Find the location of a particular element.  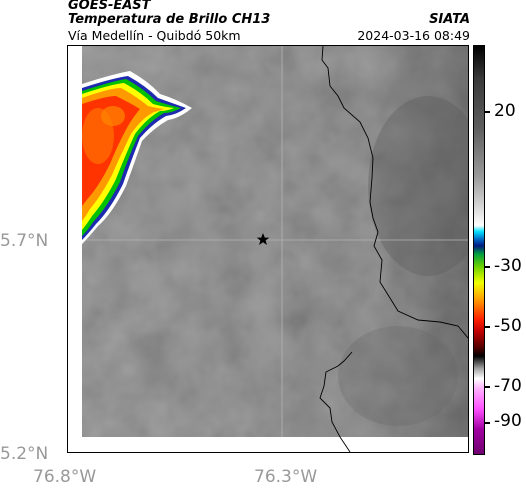

satellite-name: GOES-EAST is located at coordinates (109, 6).